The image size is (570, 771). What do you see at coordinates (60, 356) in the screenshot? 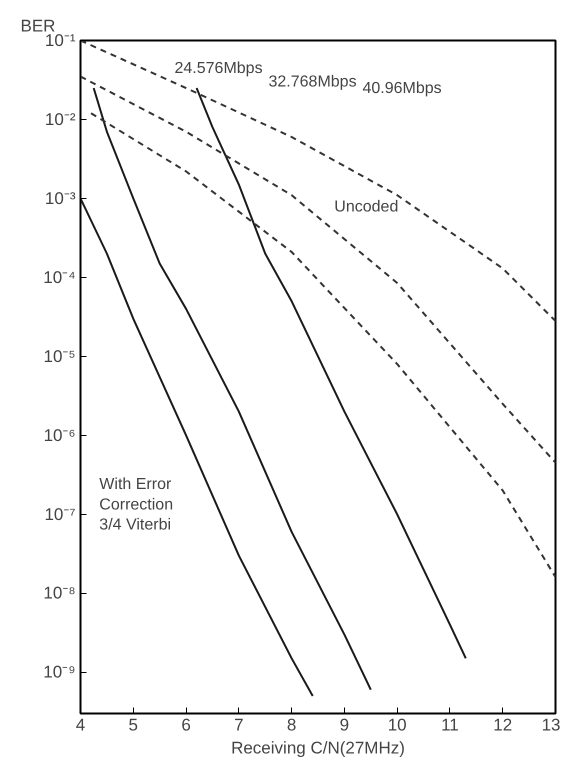
I see `y-tick-label: 10⁻⁵` at bounding box center [60, 356].